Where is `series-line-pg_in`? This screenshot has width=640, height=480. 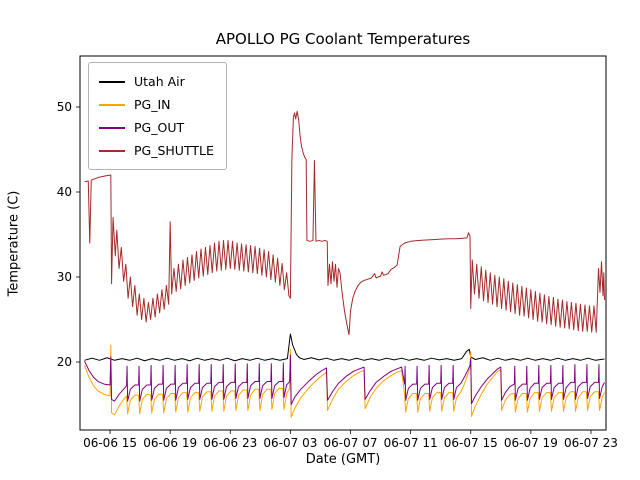
series-line-pg_in is located at coordinates (344, 381).